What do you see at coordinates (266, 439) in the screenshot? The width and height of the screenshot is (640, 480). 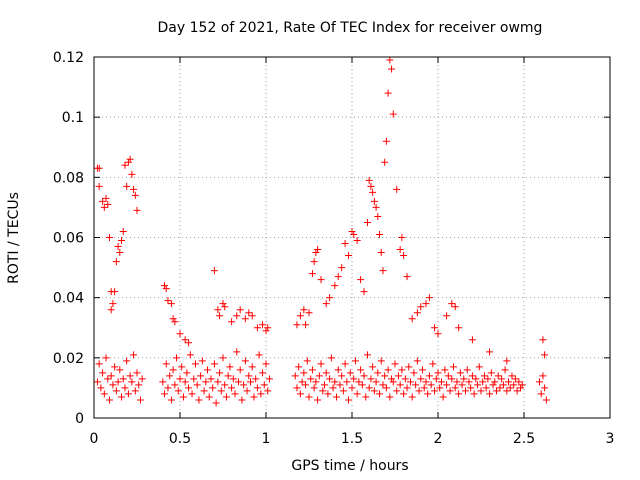 I see `x-tick-label: 1` at bounding box center [266, 439].